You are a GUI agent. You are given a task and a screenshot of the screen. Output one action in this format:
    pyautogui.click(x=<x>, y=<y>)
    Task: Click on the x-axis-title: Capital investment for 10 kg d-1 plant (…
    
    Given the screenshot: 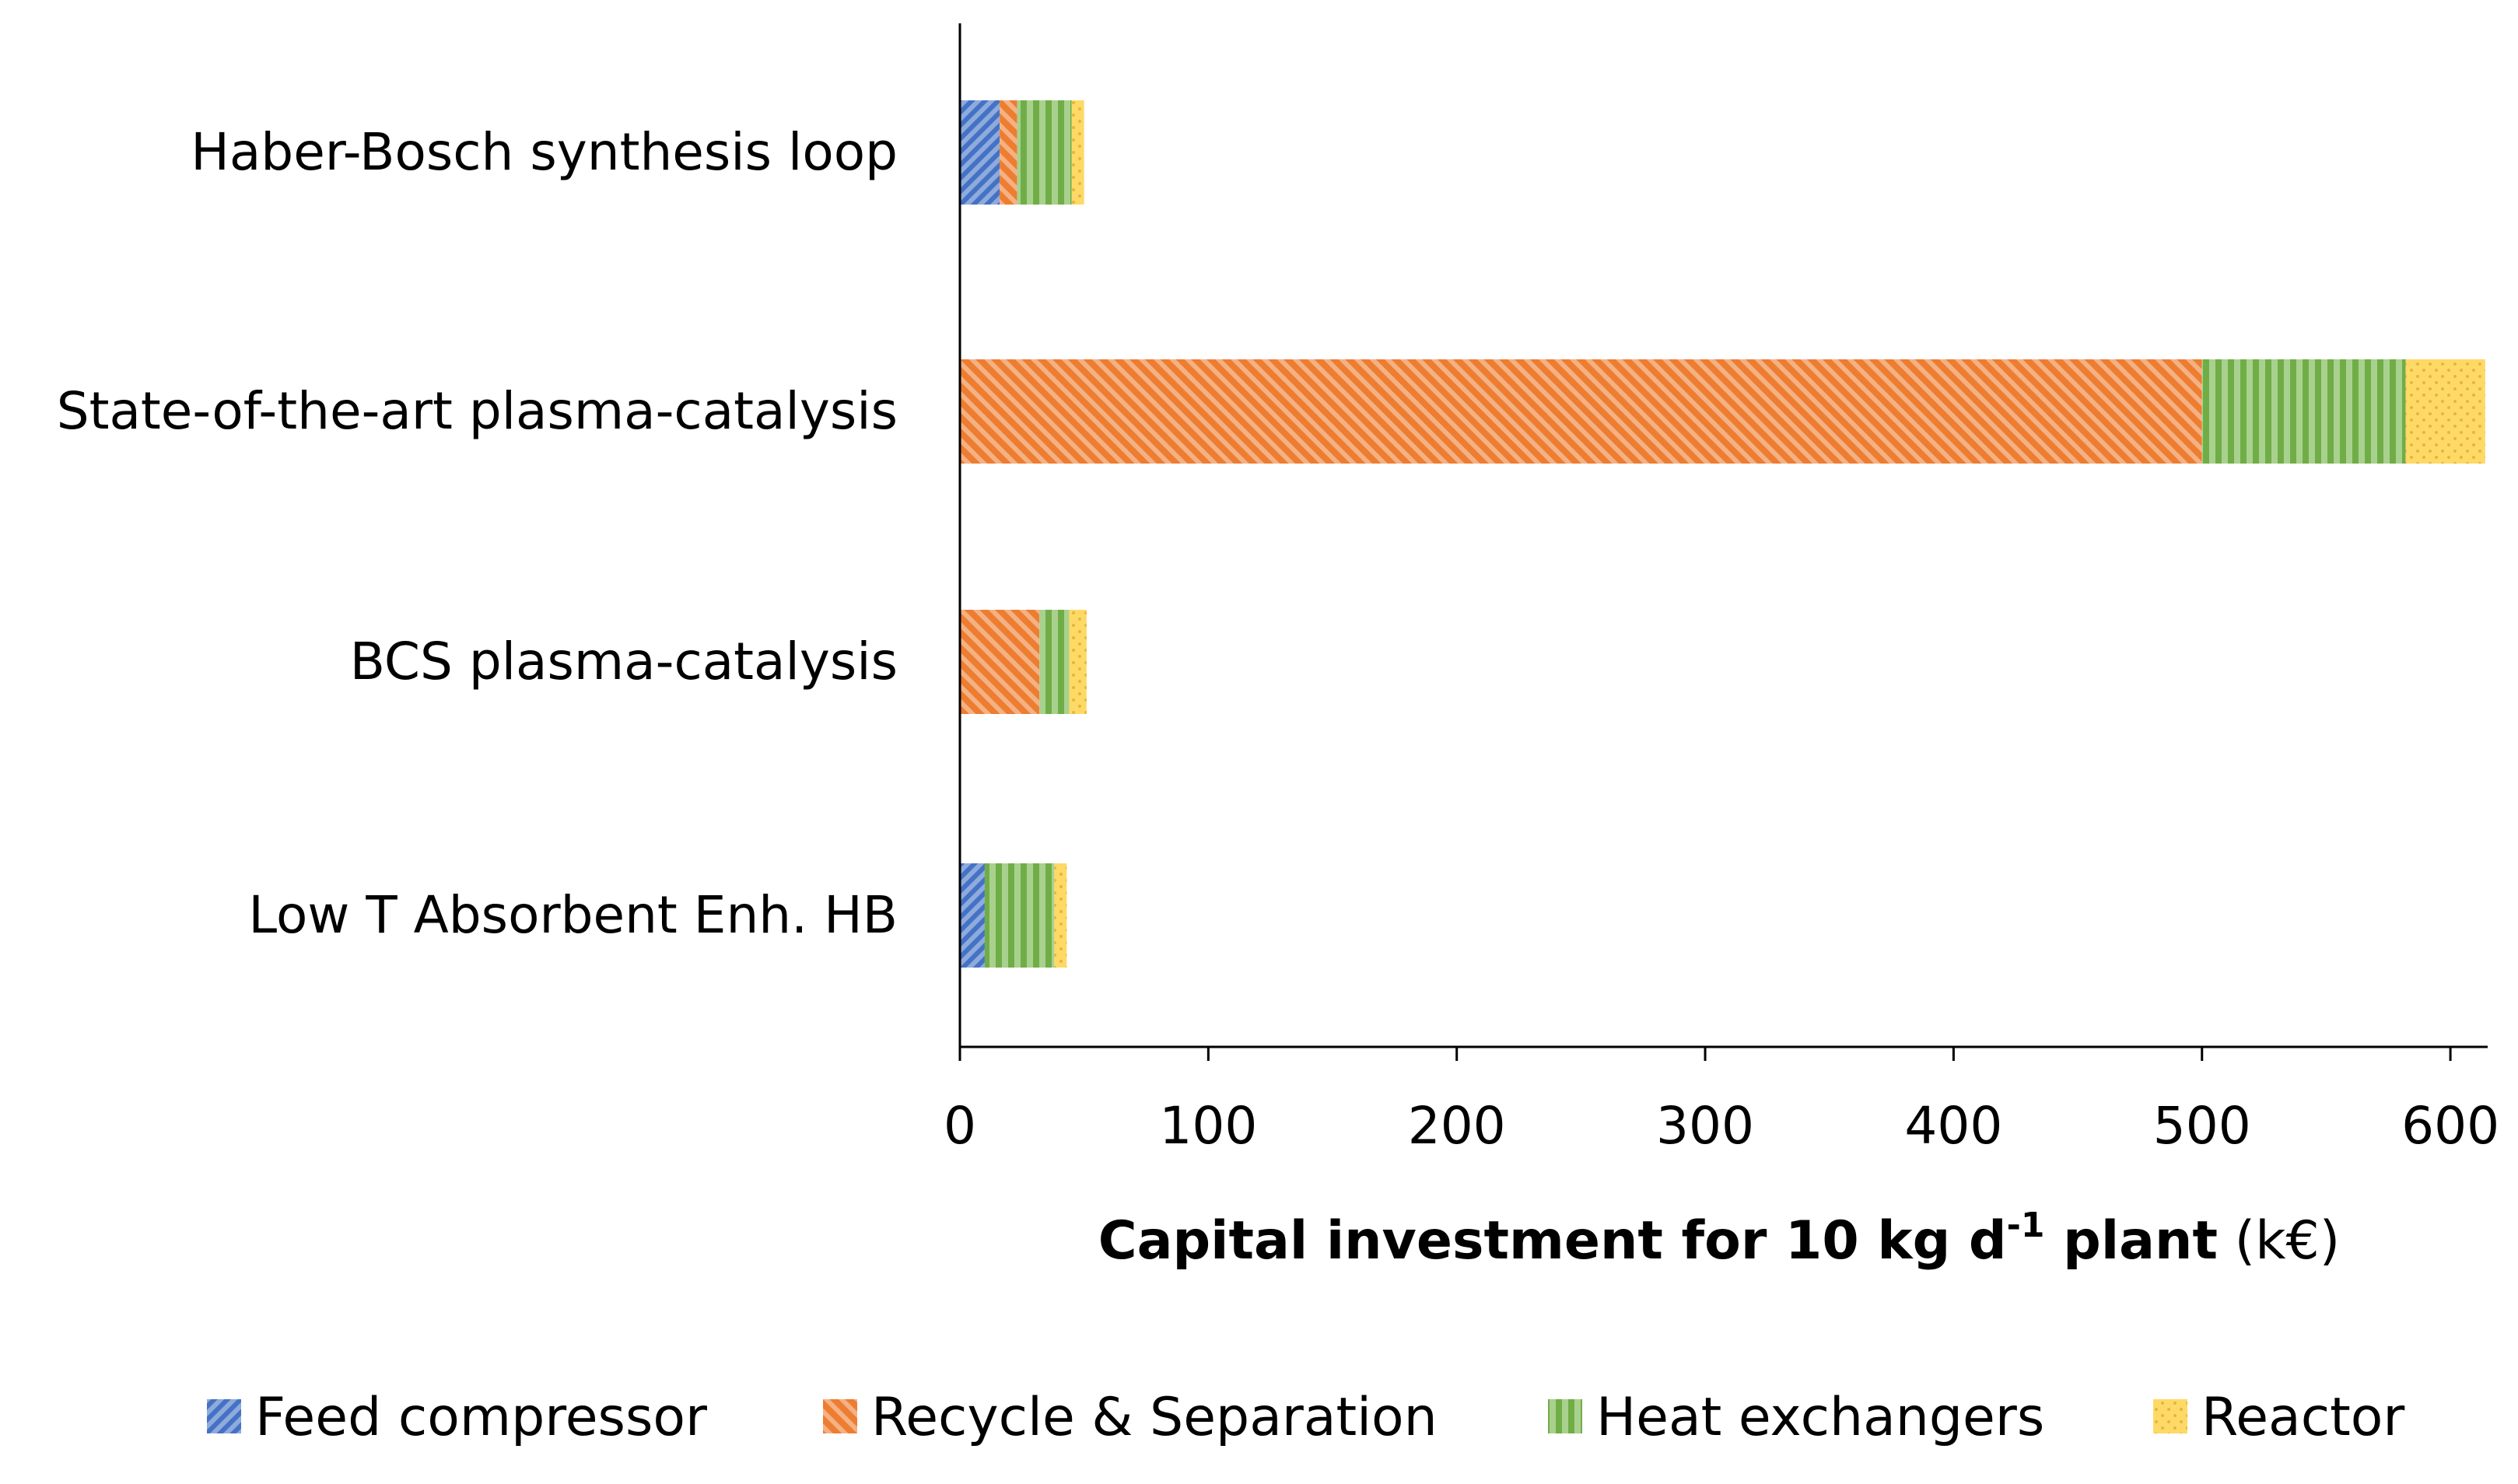 What is the action you would take?
    pyautogui.click(x=1719, y=1239)
    